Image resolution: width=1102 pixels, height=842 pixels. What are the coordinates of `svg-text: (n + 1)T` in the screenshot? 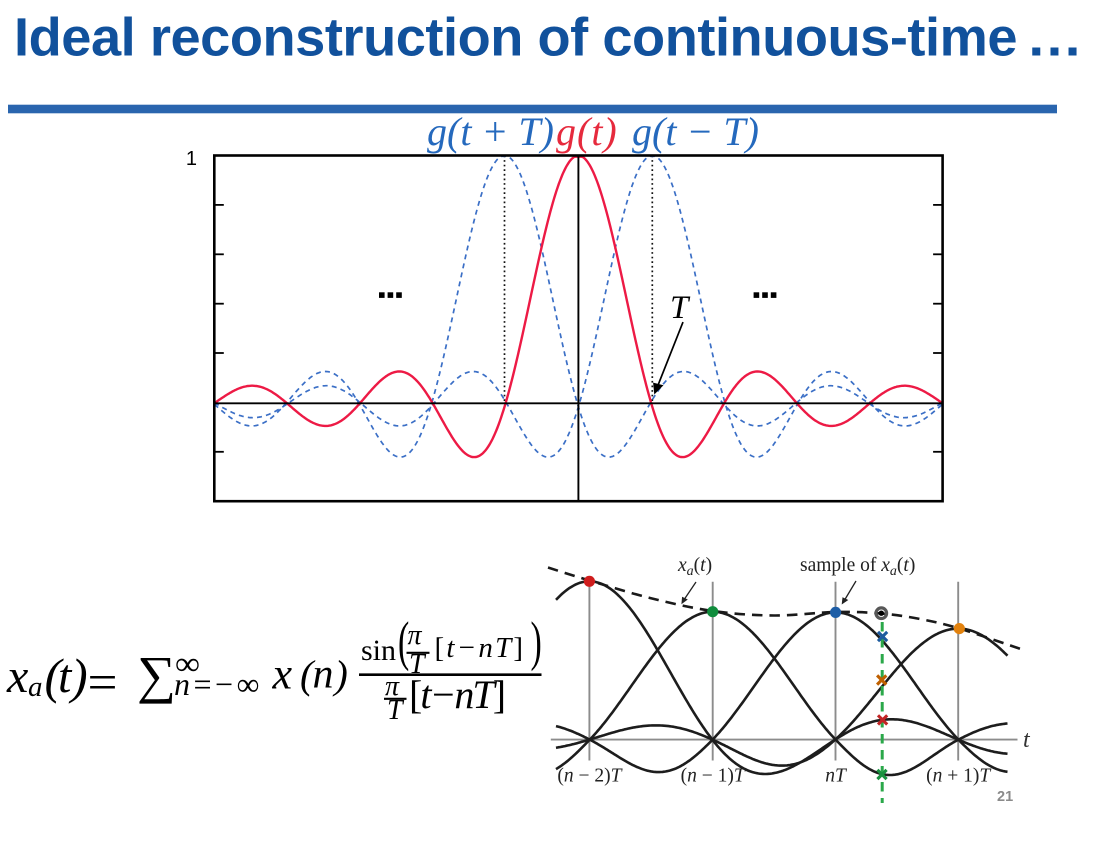 It's located at (958, 776).